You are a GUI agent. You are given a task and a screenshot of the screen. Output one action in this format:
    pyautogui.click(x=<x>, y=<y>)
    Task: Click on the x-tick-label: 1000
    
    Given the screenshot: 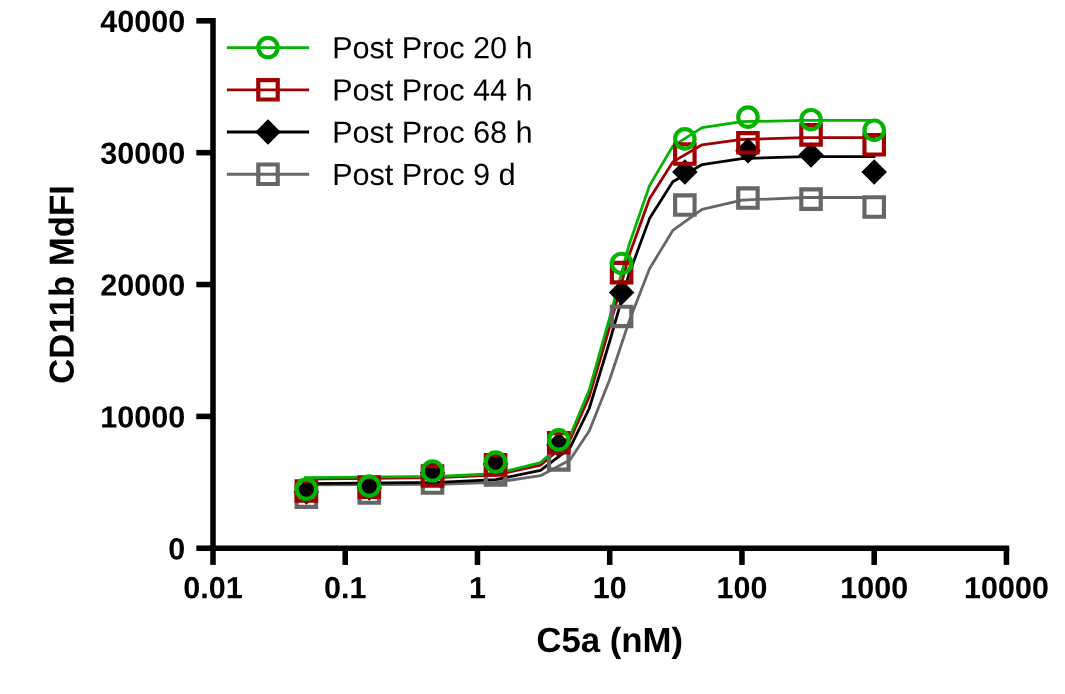 What is the action you would take?
    pyautogui.click(x=874, y=587)
    